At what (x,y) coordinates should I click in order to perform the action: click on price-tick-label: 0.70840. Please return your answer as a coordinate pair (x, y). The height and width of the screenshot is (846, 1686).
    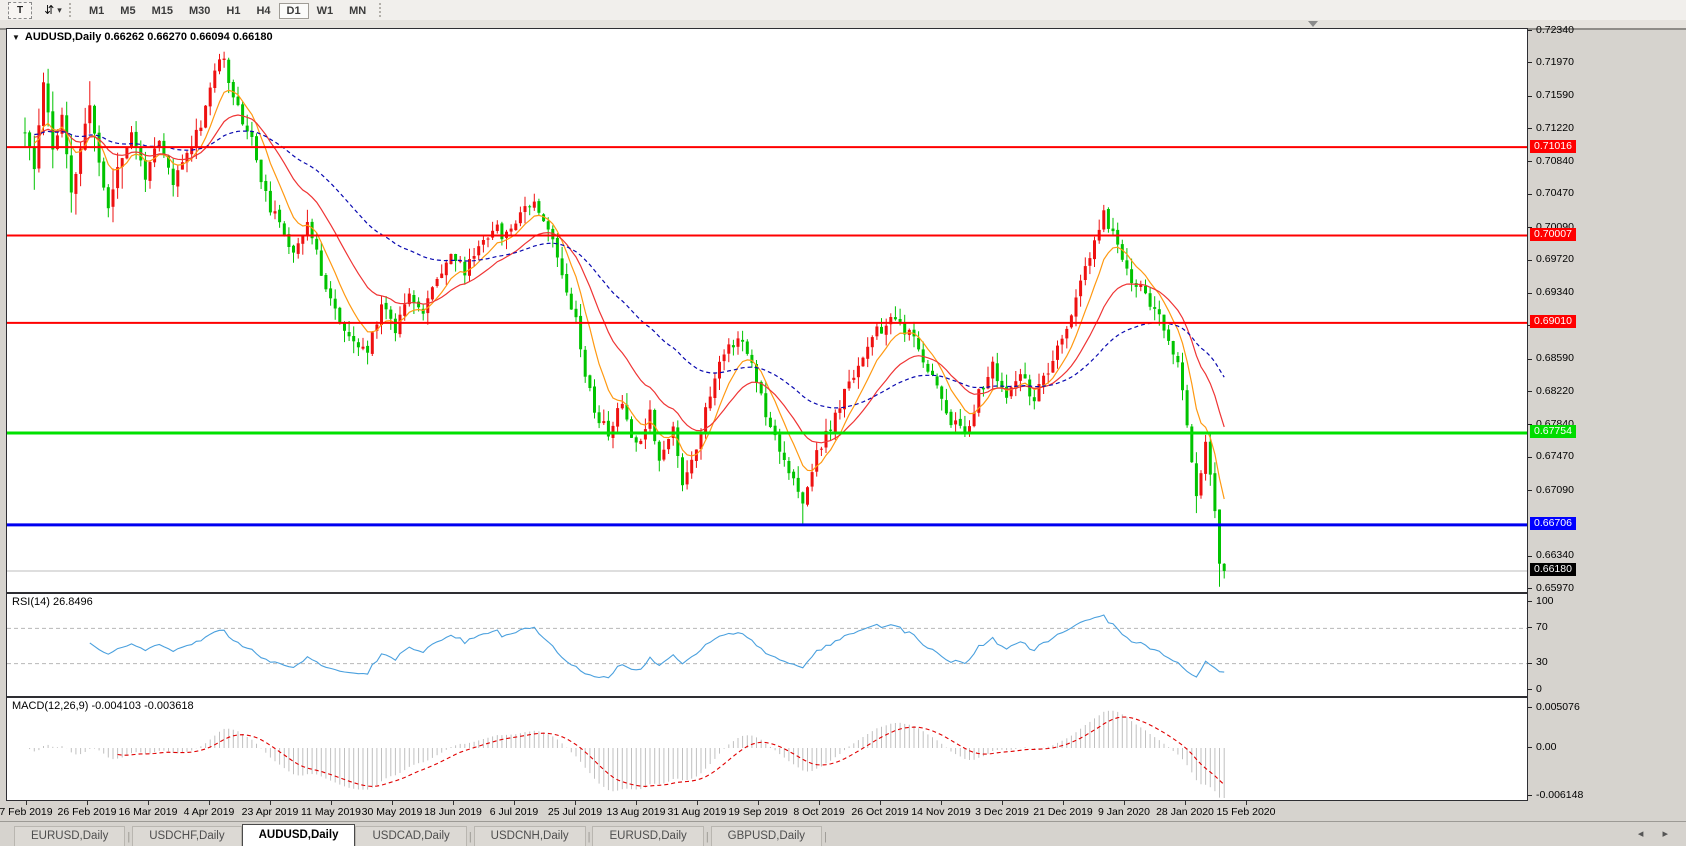
    Looking at the image, I should click on (1555, 161).